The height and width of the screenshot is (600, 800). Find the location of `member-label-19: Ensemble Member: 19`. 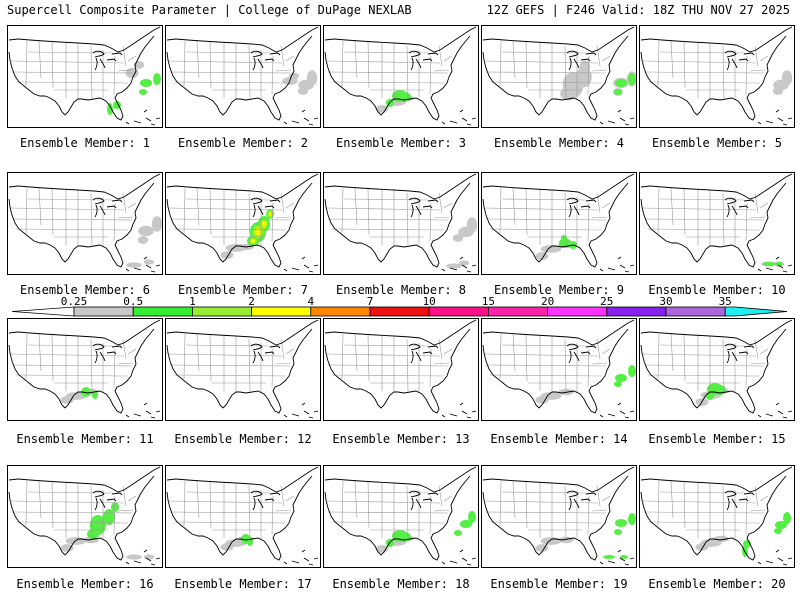

member-label-19: Ensemble Member: 19 is located at coordinates (559, 584).